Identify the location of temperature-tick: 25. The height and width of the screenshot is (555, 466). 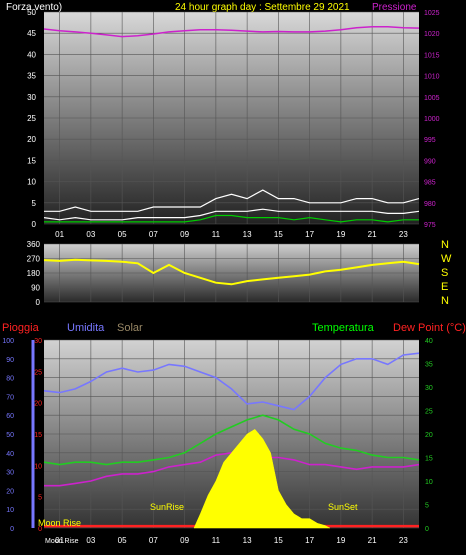
(429, 412).